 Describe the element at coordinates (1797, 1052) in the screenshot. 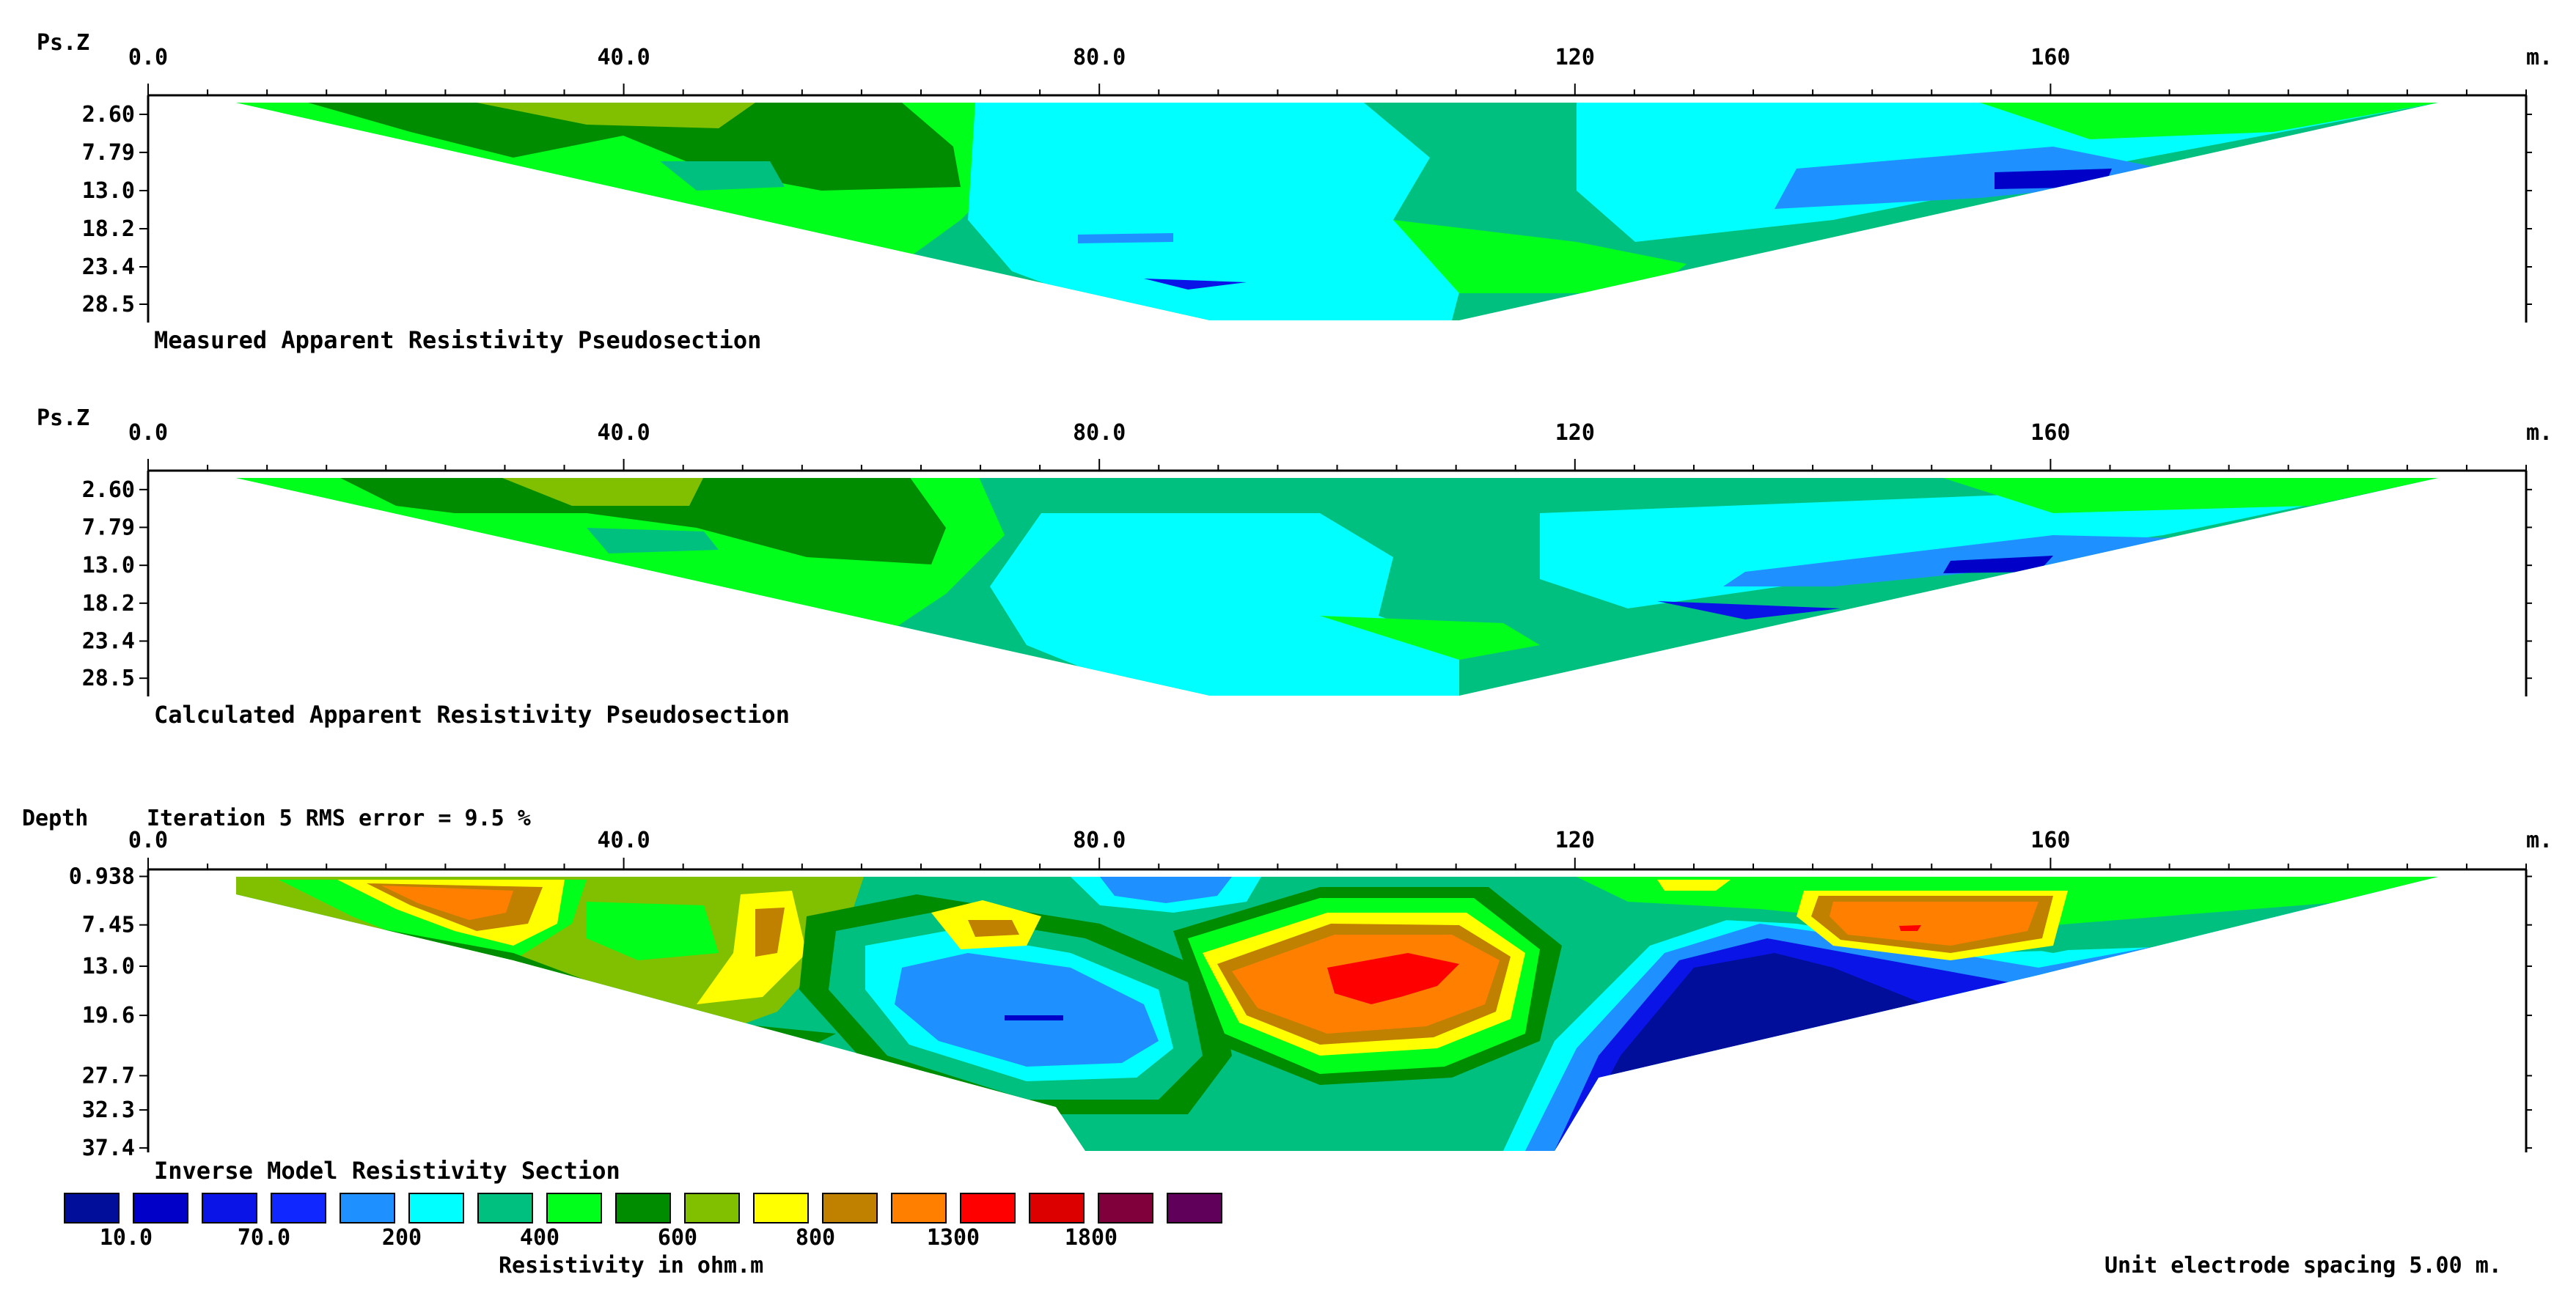

I see `model-darkblue-right` at that location.